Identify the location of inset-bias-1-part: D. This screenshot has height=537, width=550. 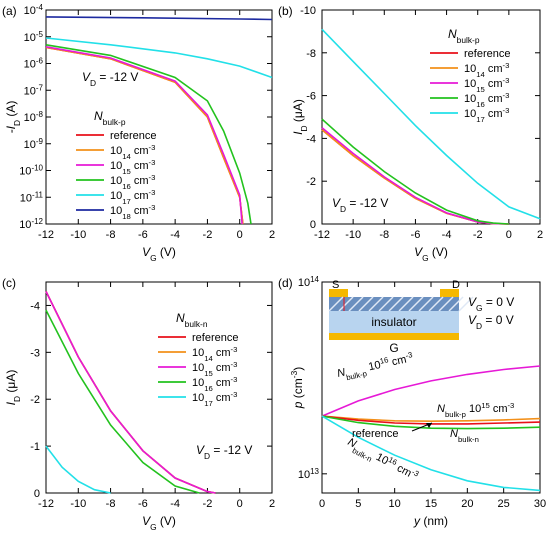
(479, 326).